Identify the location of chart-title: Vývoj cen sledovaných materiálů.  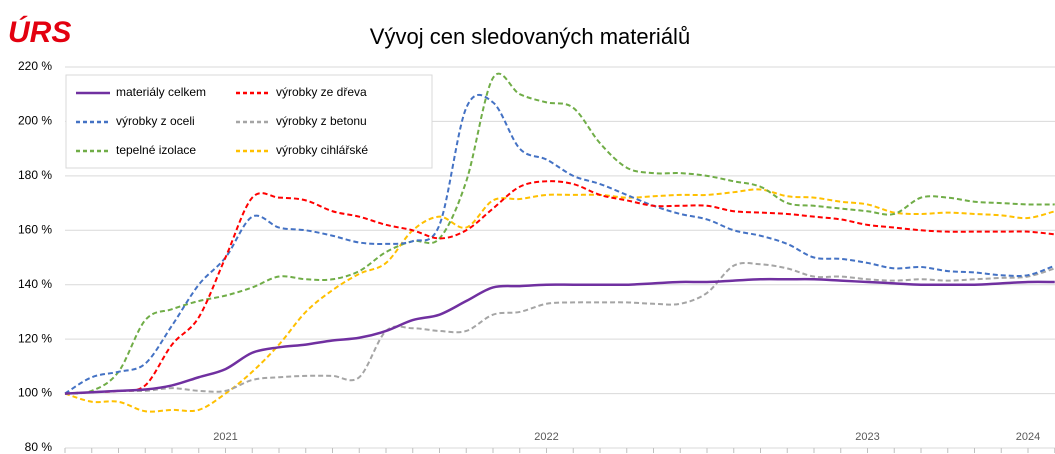
(530, 36).